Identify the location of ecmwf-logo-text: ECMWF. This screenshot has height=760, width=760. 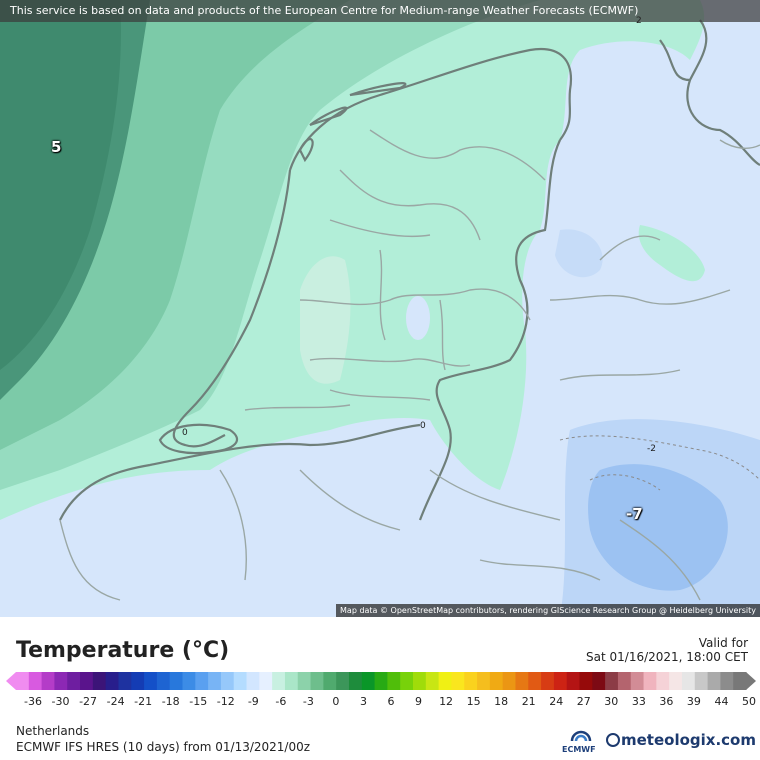
(579, 749).